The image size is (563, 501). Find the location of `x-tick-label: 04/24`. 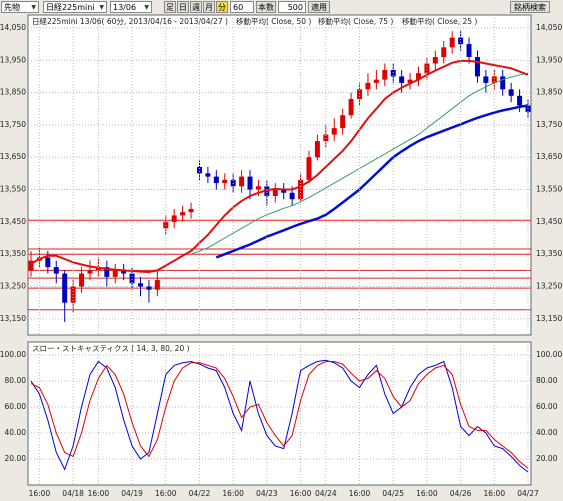

x-tick-label: 04/24 is located at coordinates (326, 493).